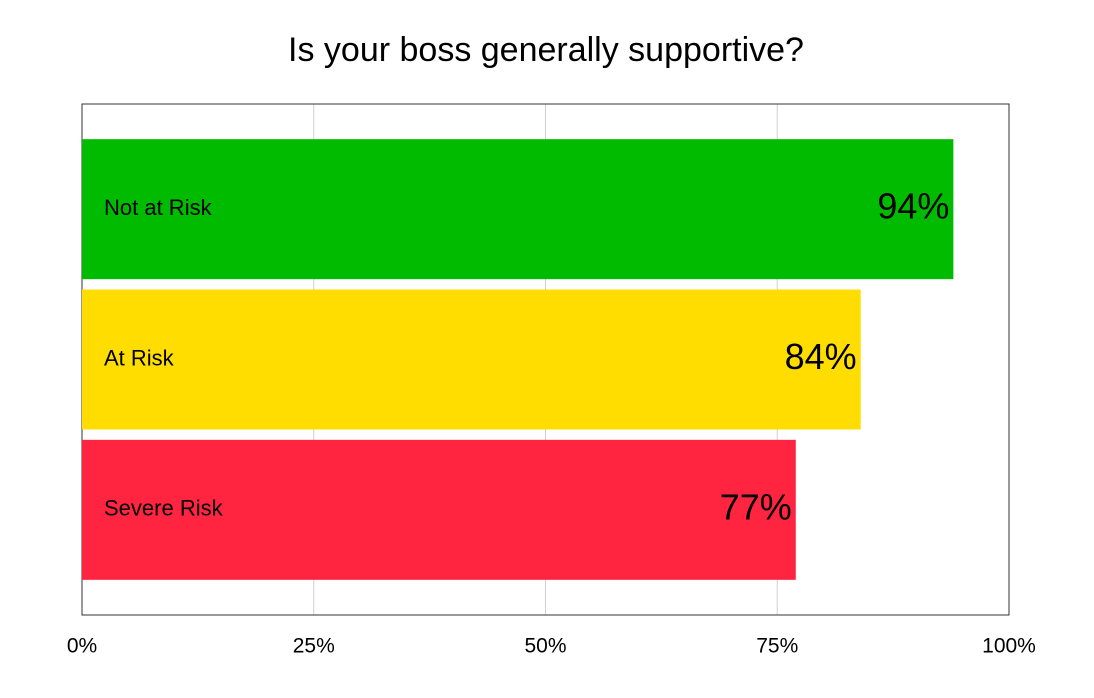  I want to click on category-label: At Risk, so click(139, 357).